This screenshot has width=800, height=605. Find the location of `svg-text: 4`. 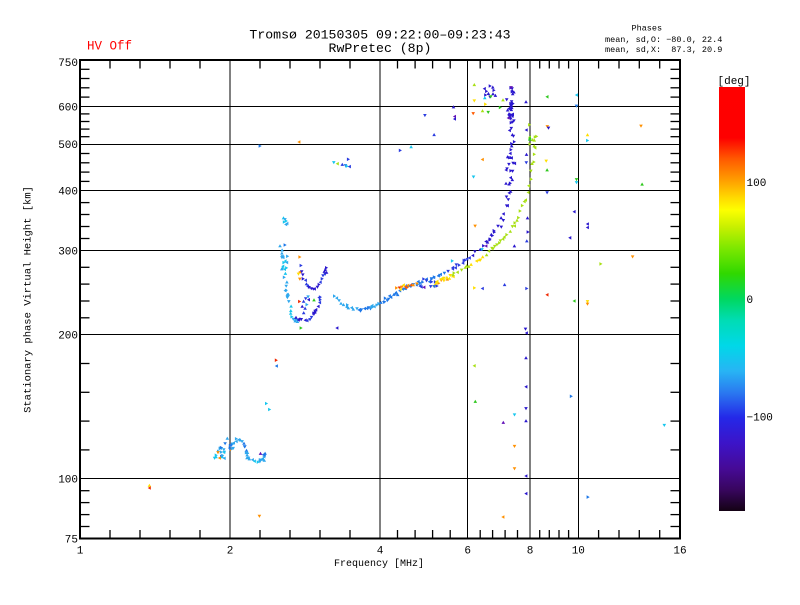

svg-text: 4 is located at coordinates (380, 552).